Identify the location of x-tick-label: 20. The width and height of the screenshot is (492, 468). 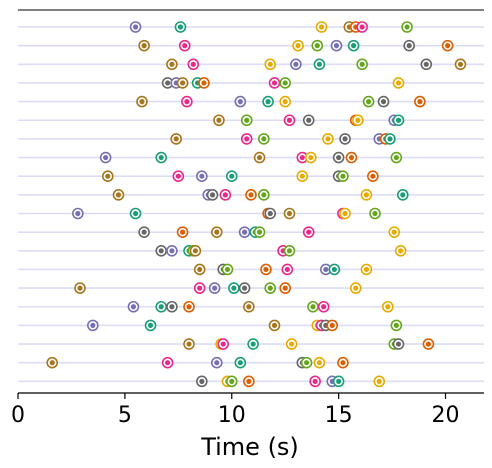
(446, 415).